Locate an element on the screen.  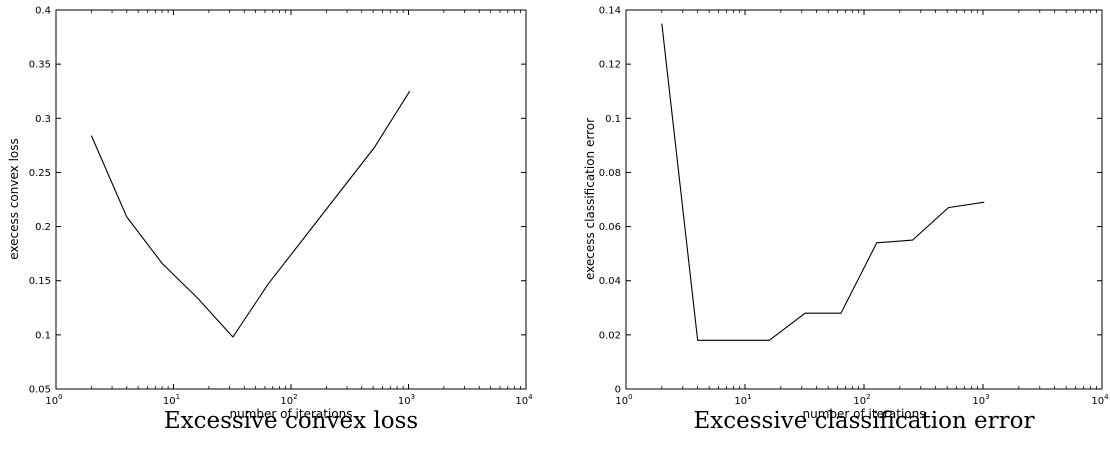
y-tick-label: 0.2 is located at coordinates (43, 227).